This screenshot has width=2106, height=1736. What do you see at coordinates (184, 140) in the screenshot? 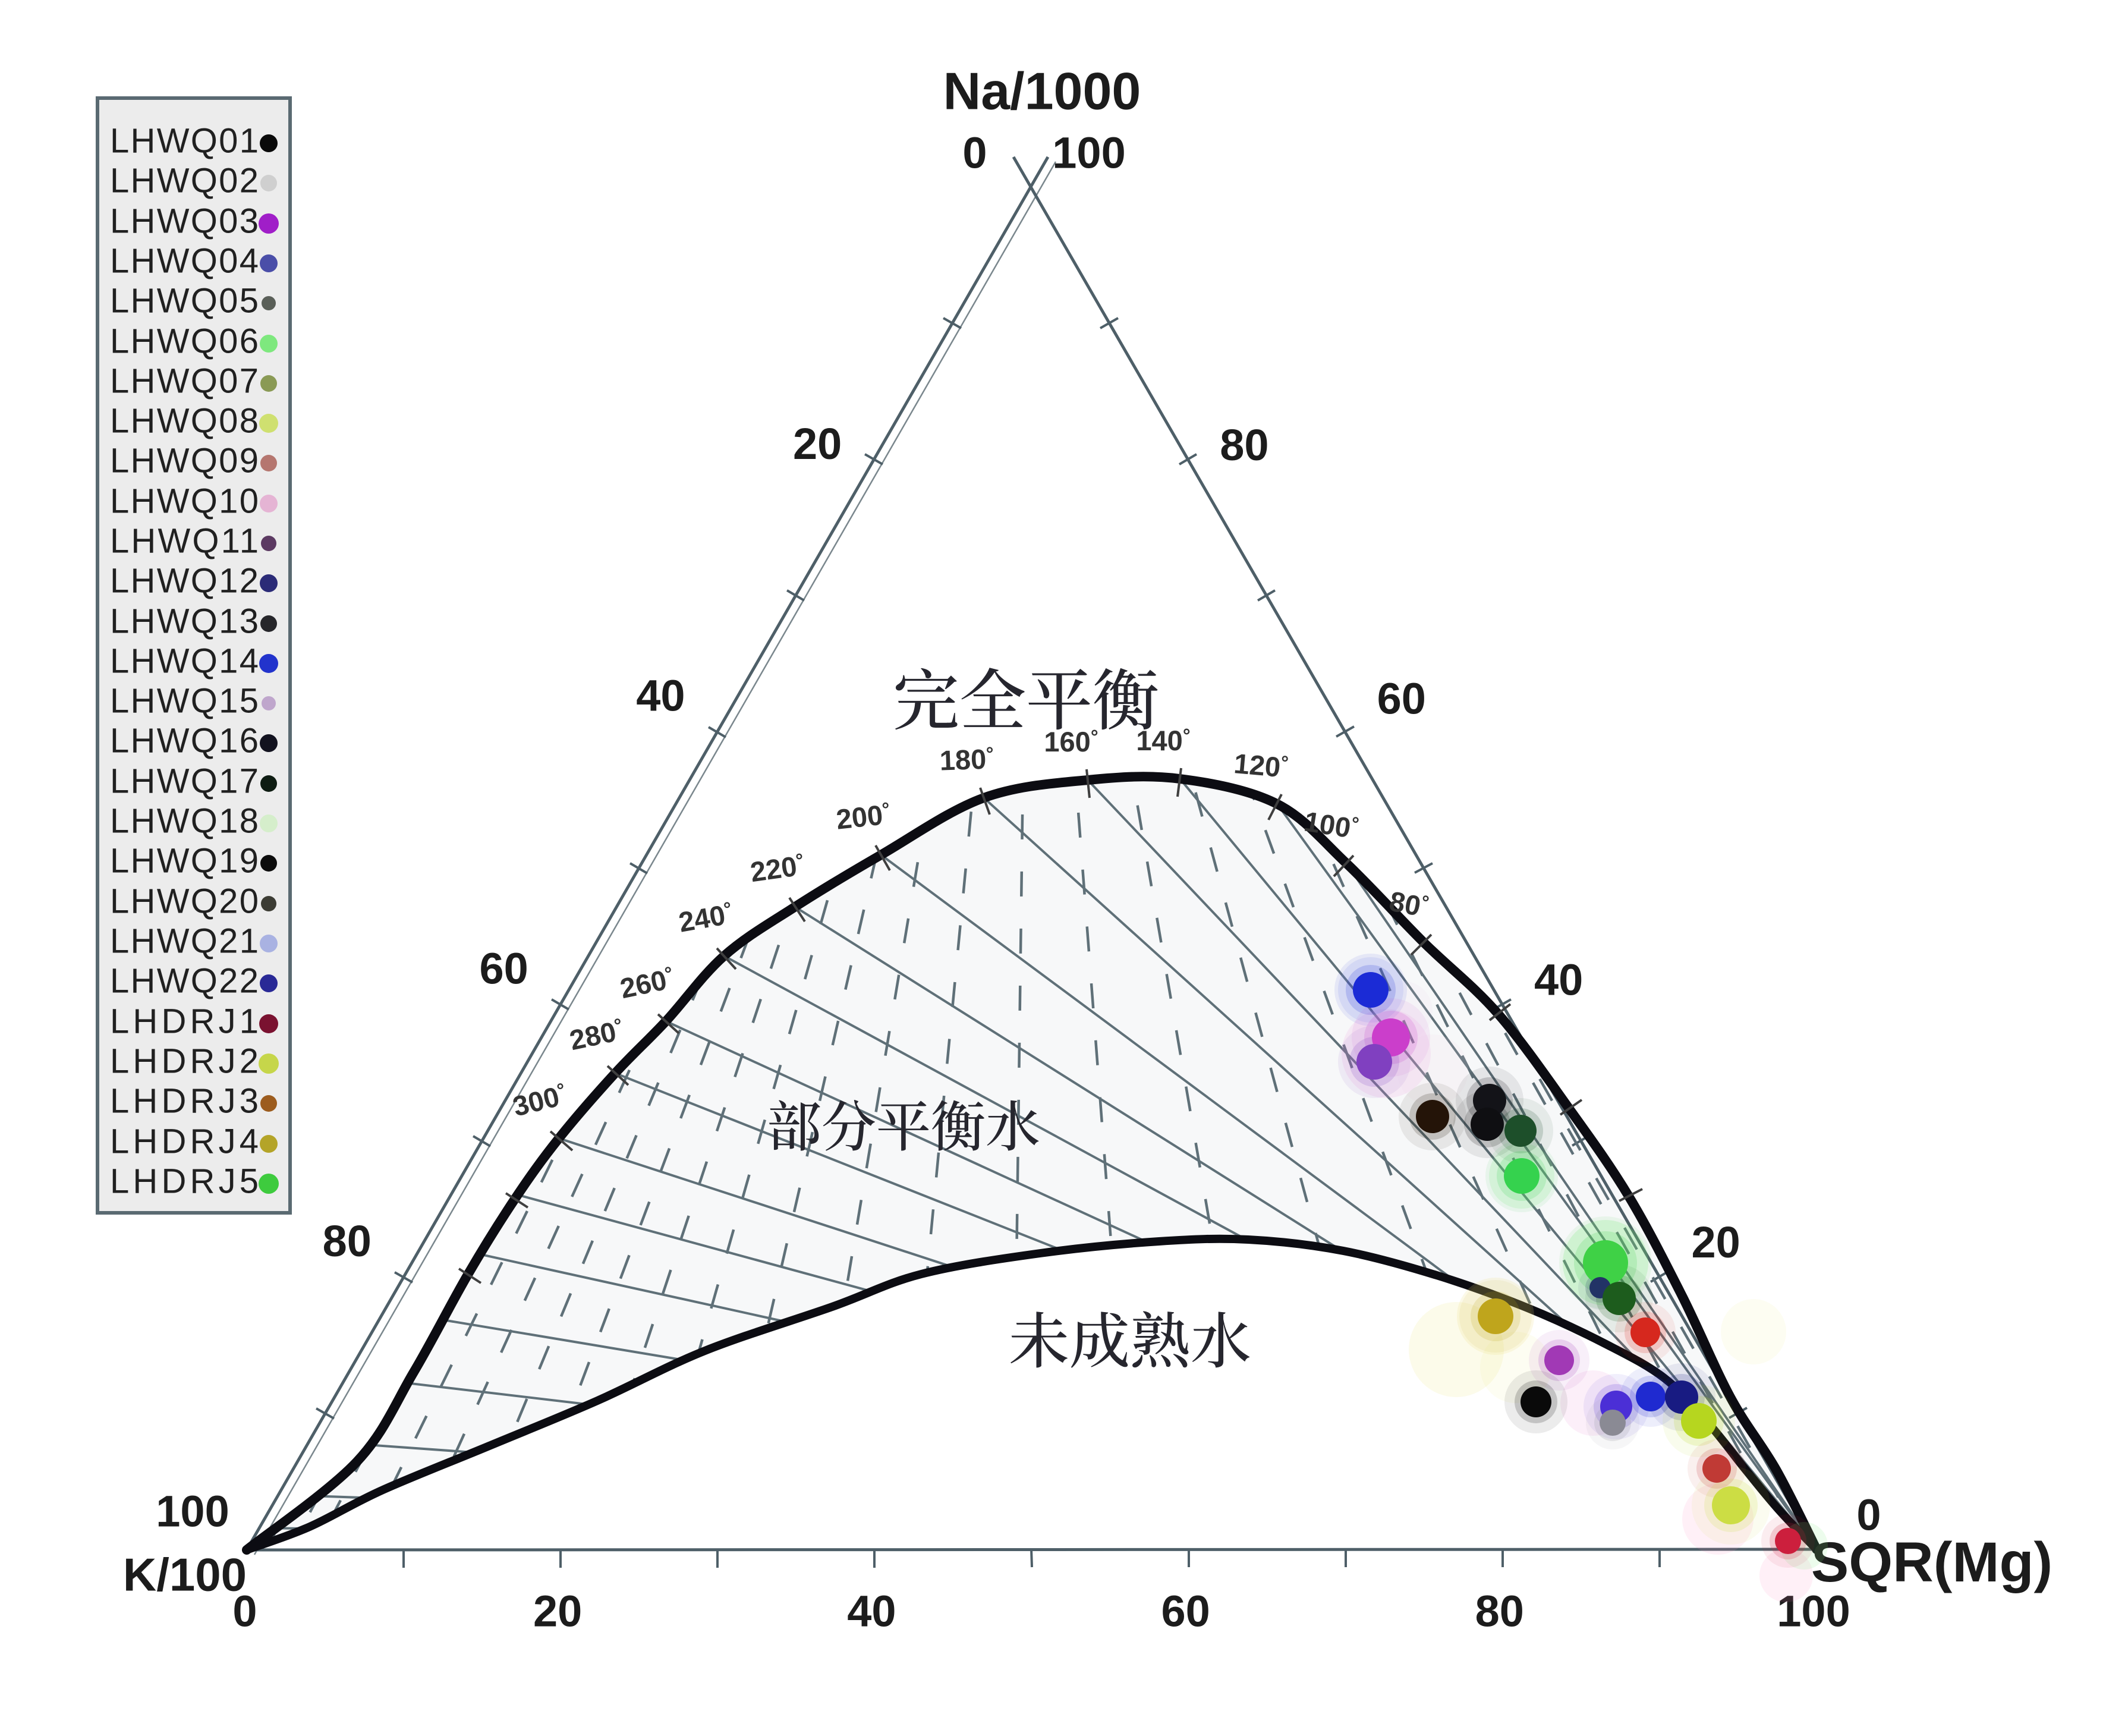
I see `svg-text: LHWQ01` at bounding box center [184, 140].